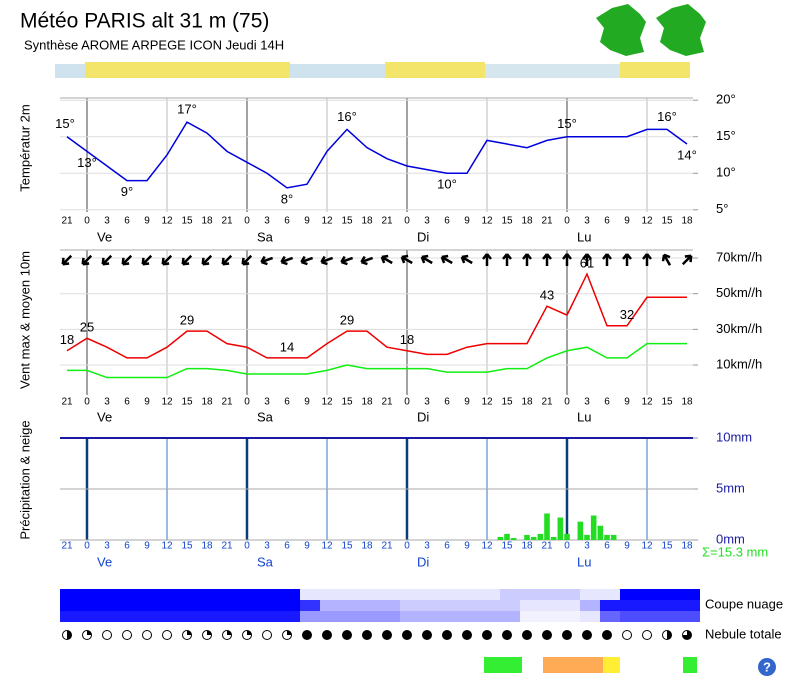 This screenshot has width=800, height=695. Describe the element at coordinates (104, 236) in the screenshot. I see `day-label: Ve` at that location.